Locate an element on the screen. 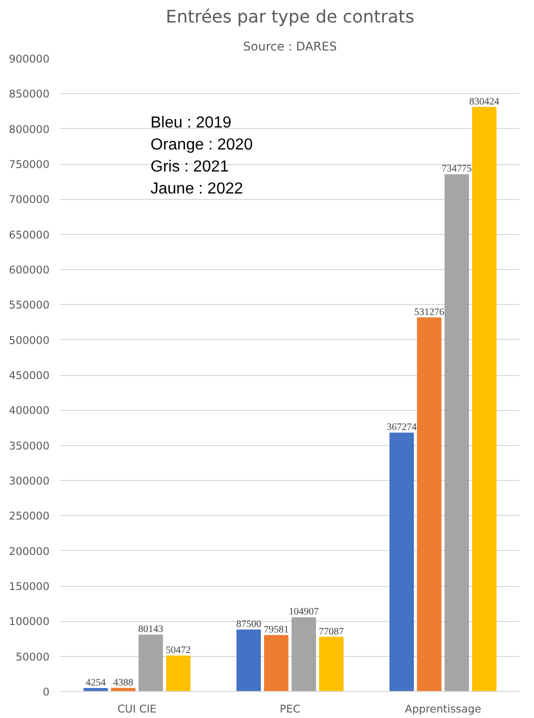 This screenshot has width=534, height=718. y-tick-label: 600000 is located at coordinates (29, 270).